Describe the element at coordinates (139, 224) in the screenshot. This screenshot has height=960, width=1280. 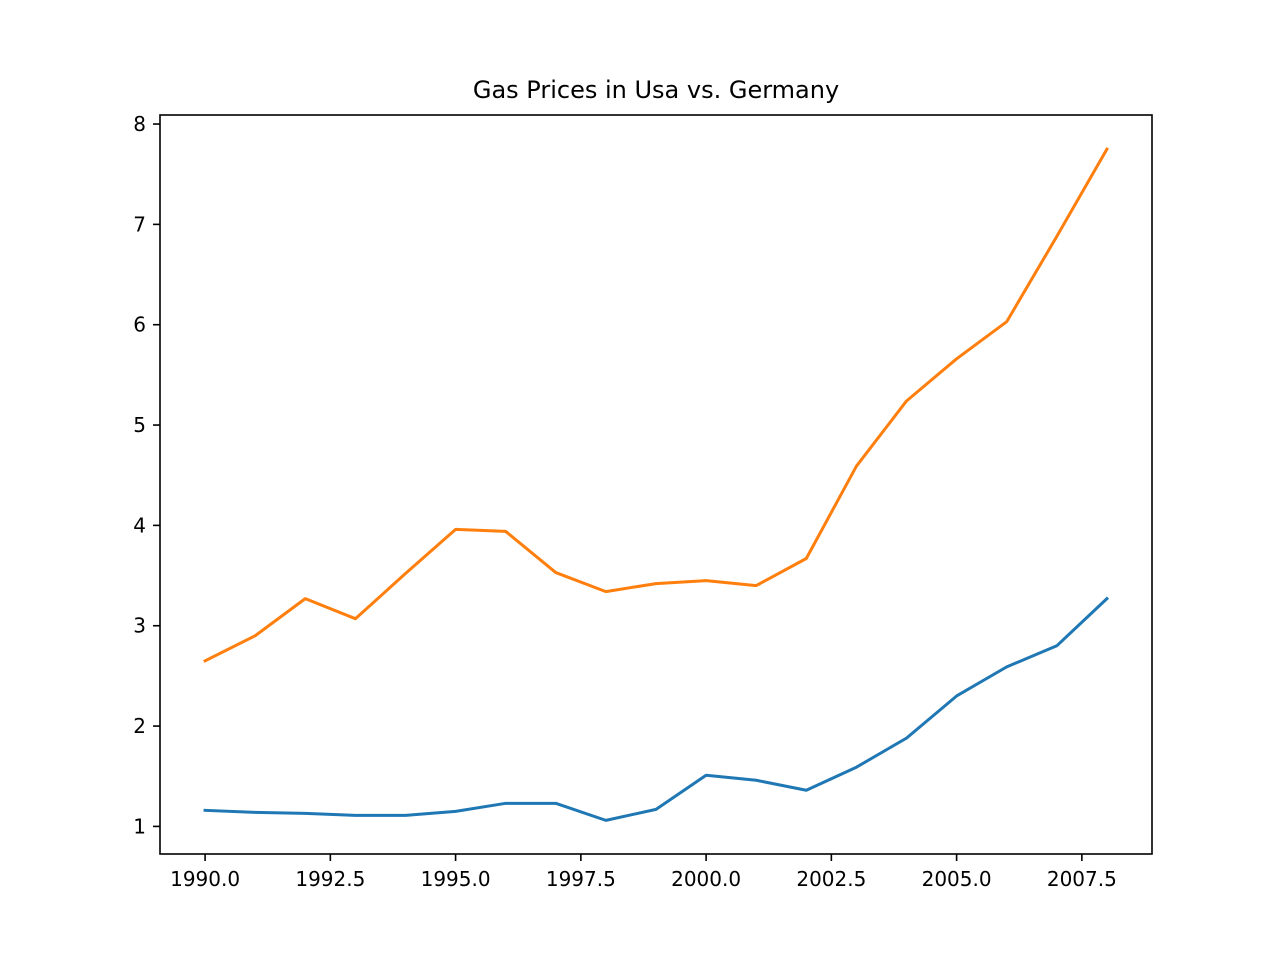
I see `y-tick-label: 7` at that location.